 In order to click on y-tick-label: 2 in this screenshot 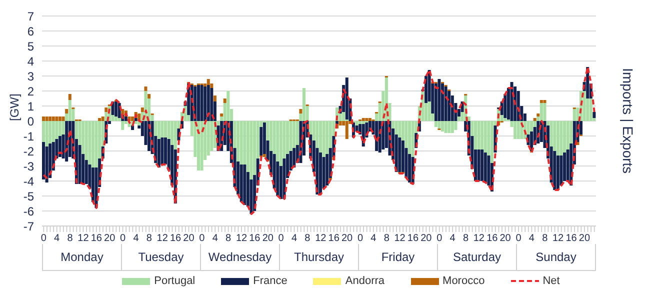, I will do `click(30, 91)`.